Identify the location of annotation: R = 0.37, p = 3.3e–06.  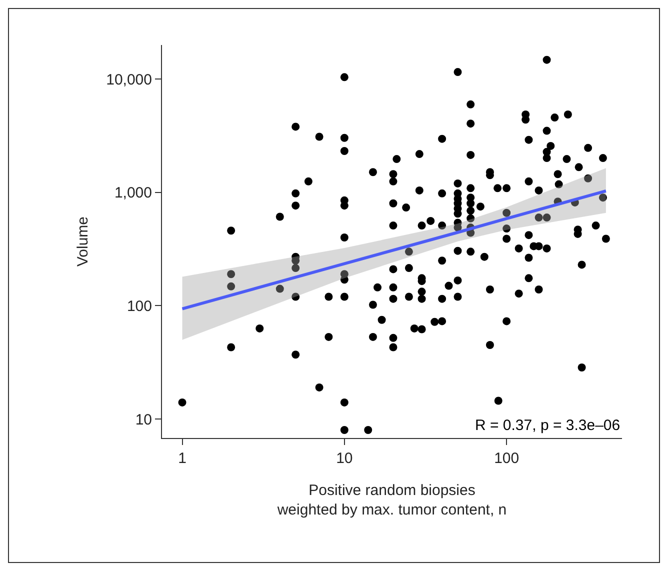
(547, 425).